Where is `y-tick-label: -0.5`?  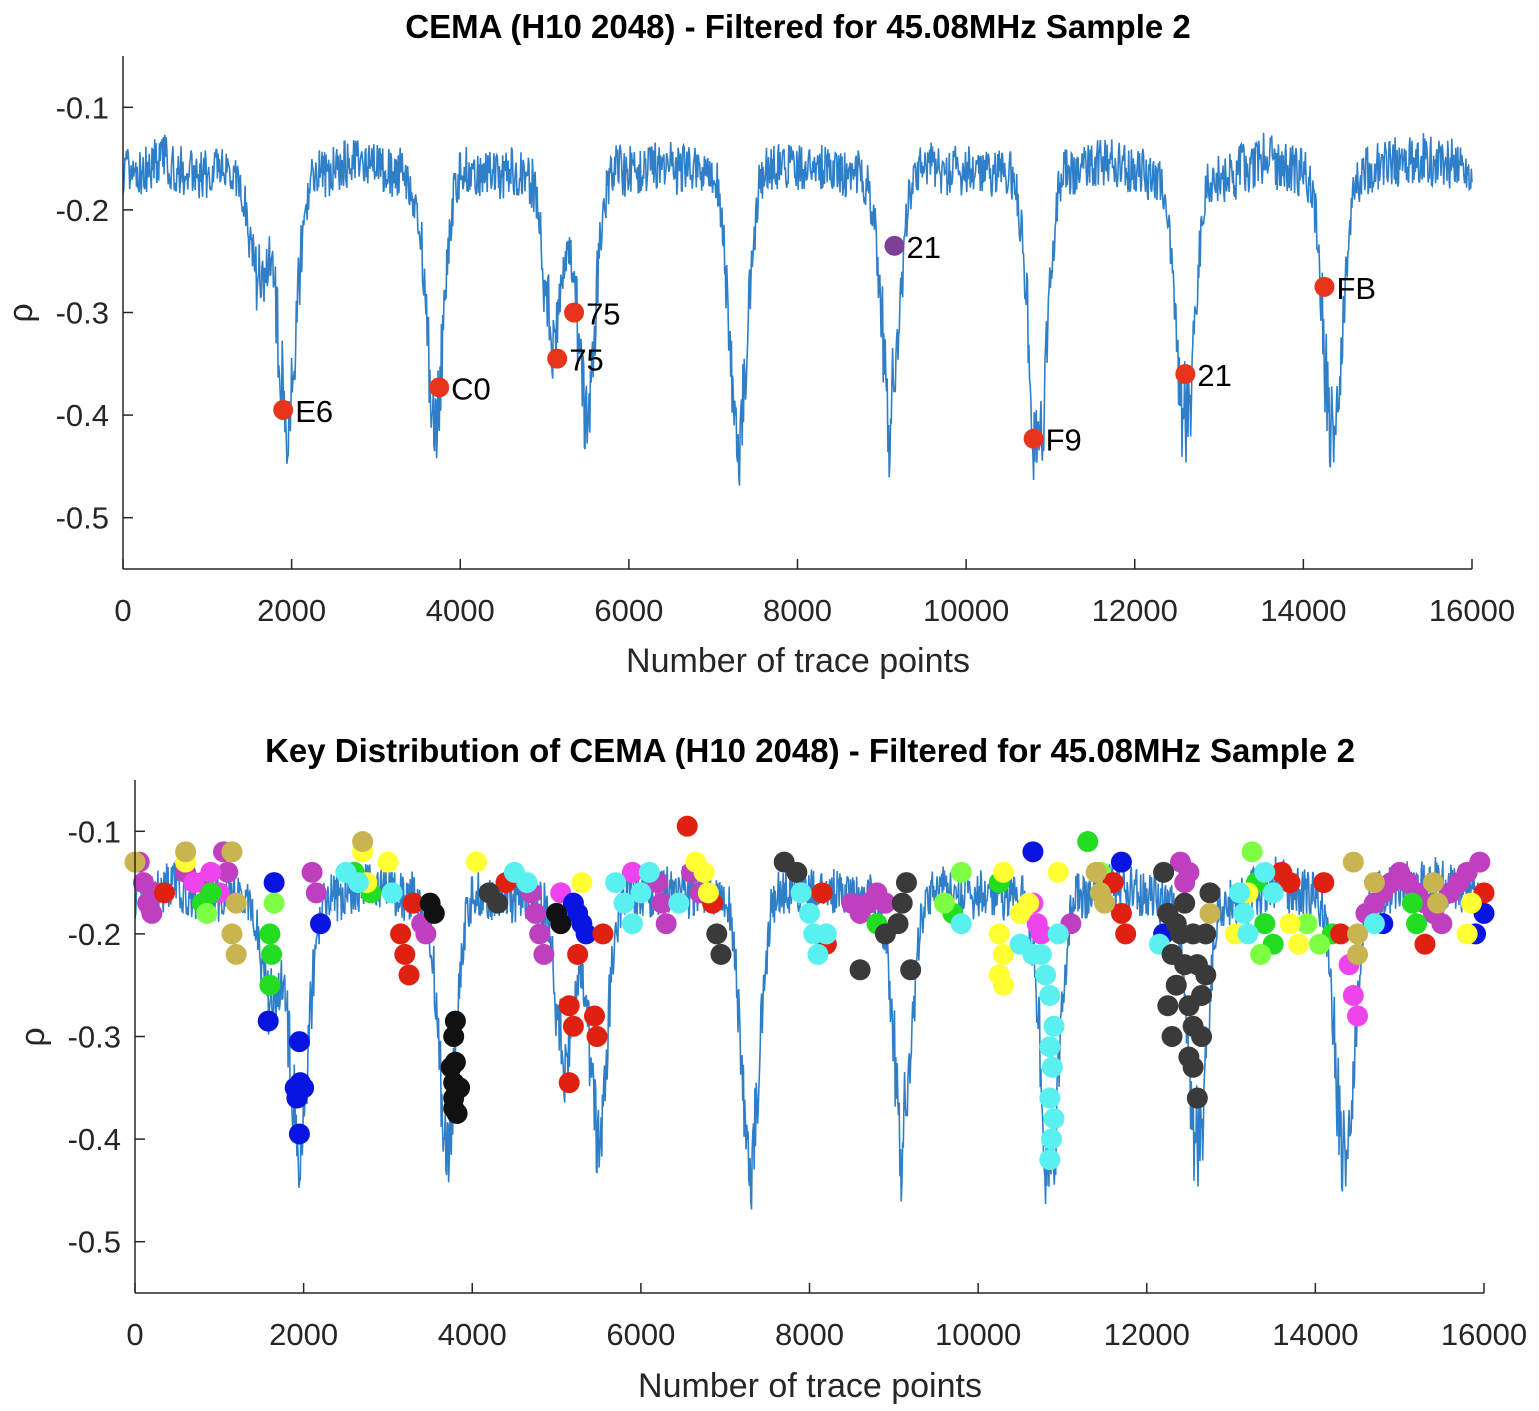
y-tick-label: -0.5 is located at coordinates (82, 518).